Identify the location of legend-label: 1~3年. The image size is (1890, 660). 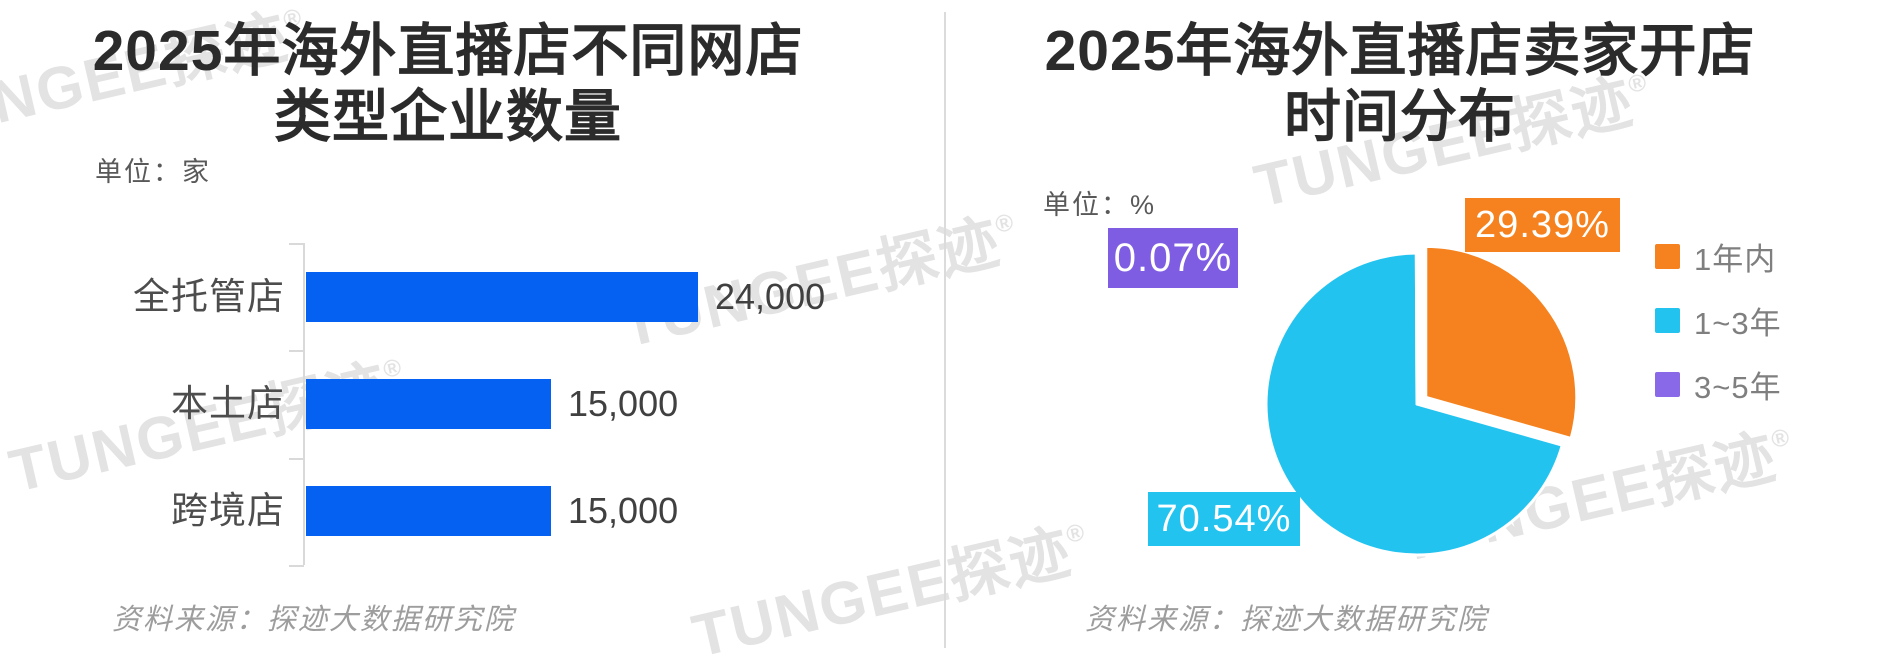
(1738, 323).